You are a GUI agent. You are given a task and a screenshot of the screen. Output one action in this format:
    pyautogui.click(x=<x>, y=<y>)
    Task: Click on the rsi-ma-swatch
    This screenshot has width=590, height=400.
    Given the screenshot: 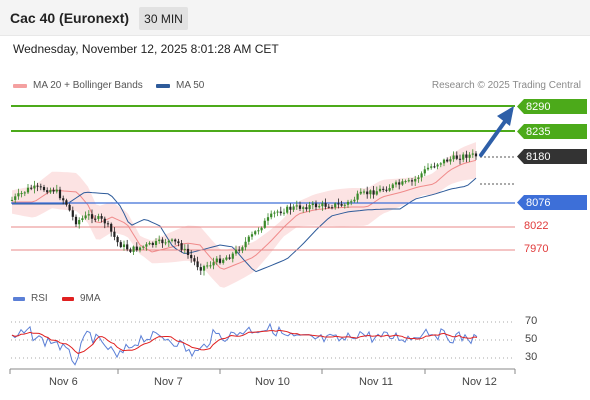 What is the action you would take?
    pyautogui.click(x=68, y=298)
    